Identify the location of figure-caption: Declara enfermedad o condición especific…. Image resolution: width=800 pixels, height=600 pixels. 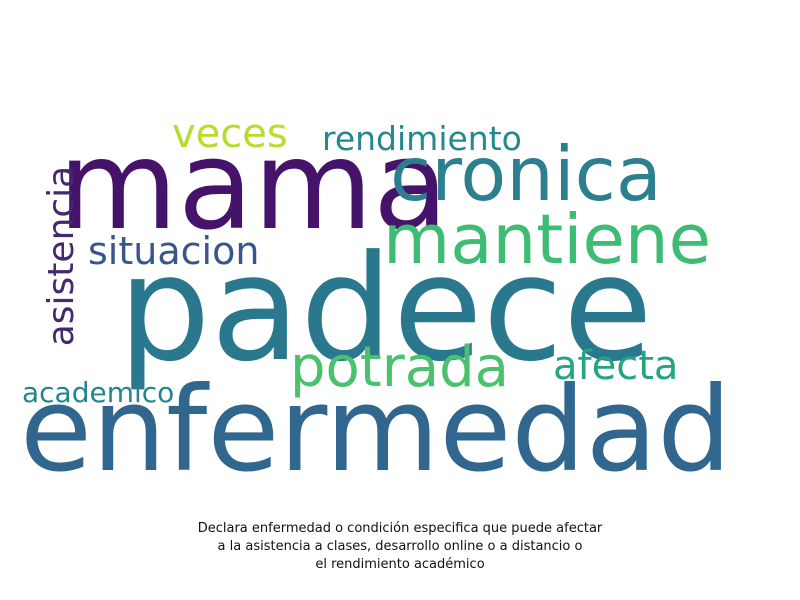
(400, 547).